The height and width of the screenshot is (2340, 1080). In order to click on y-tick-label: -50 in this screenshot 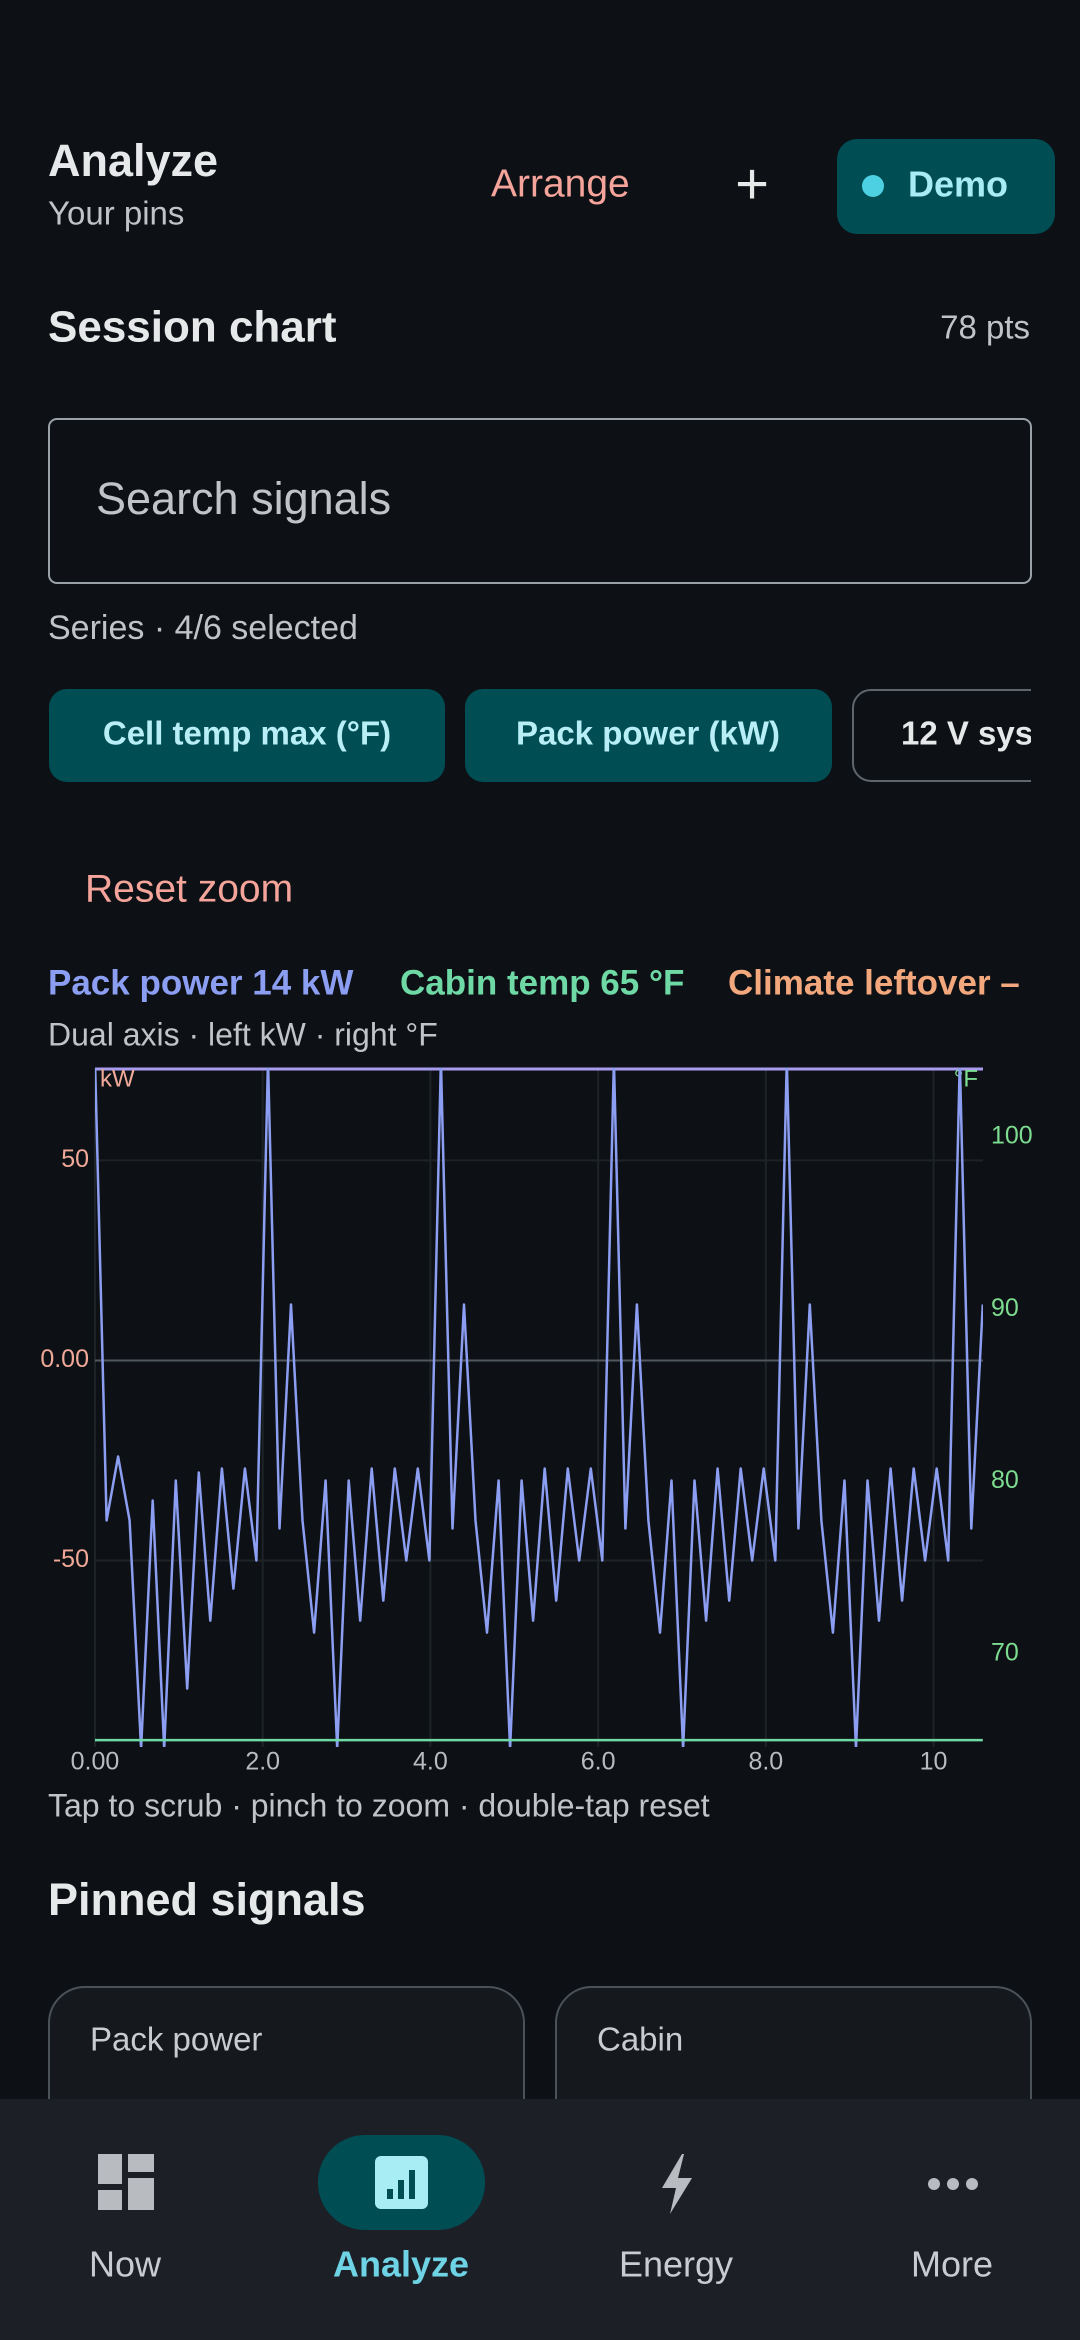, I will do `click(71, 1559)`.